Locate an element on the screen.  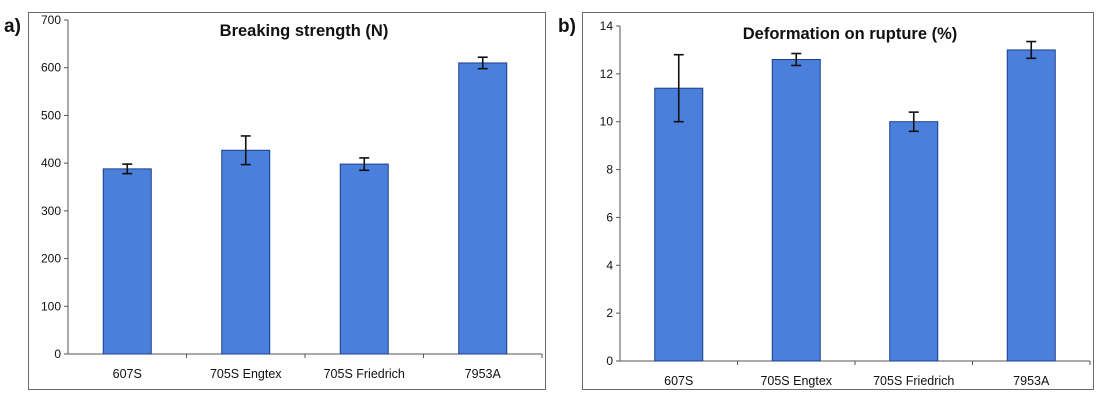
y-tick-label: 300 is located at coordinates (51, 211).